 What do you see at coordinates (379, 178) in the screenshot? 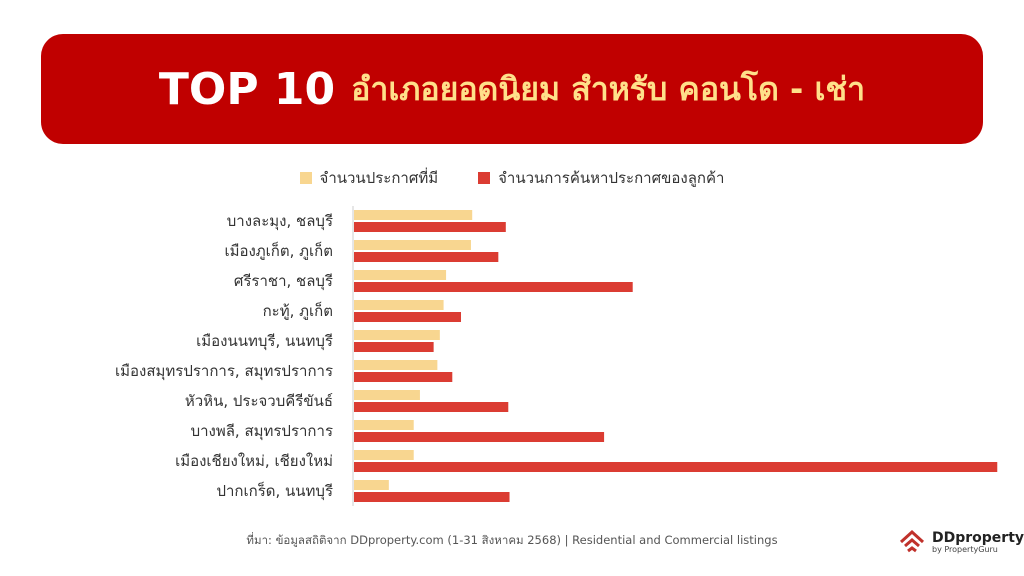
I see `legend-label-listings: จำนวนประกาศที่มี` at bounding box center [379, 178].